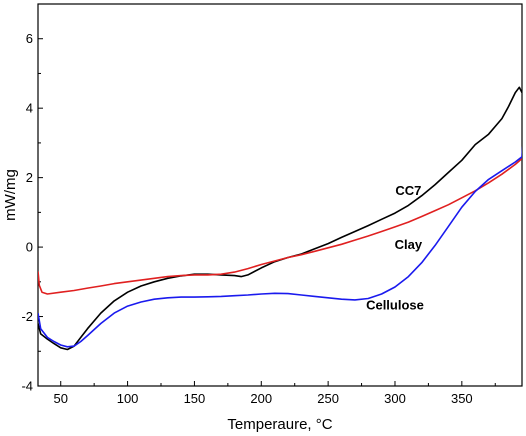 The height and width of the screenshot is (436, 526). What do you see at coordinates (60, 398) in the screenshot?
I see `x-tick-label: 50` at bounding box center [60, 398].